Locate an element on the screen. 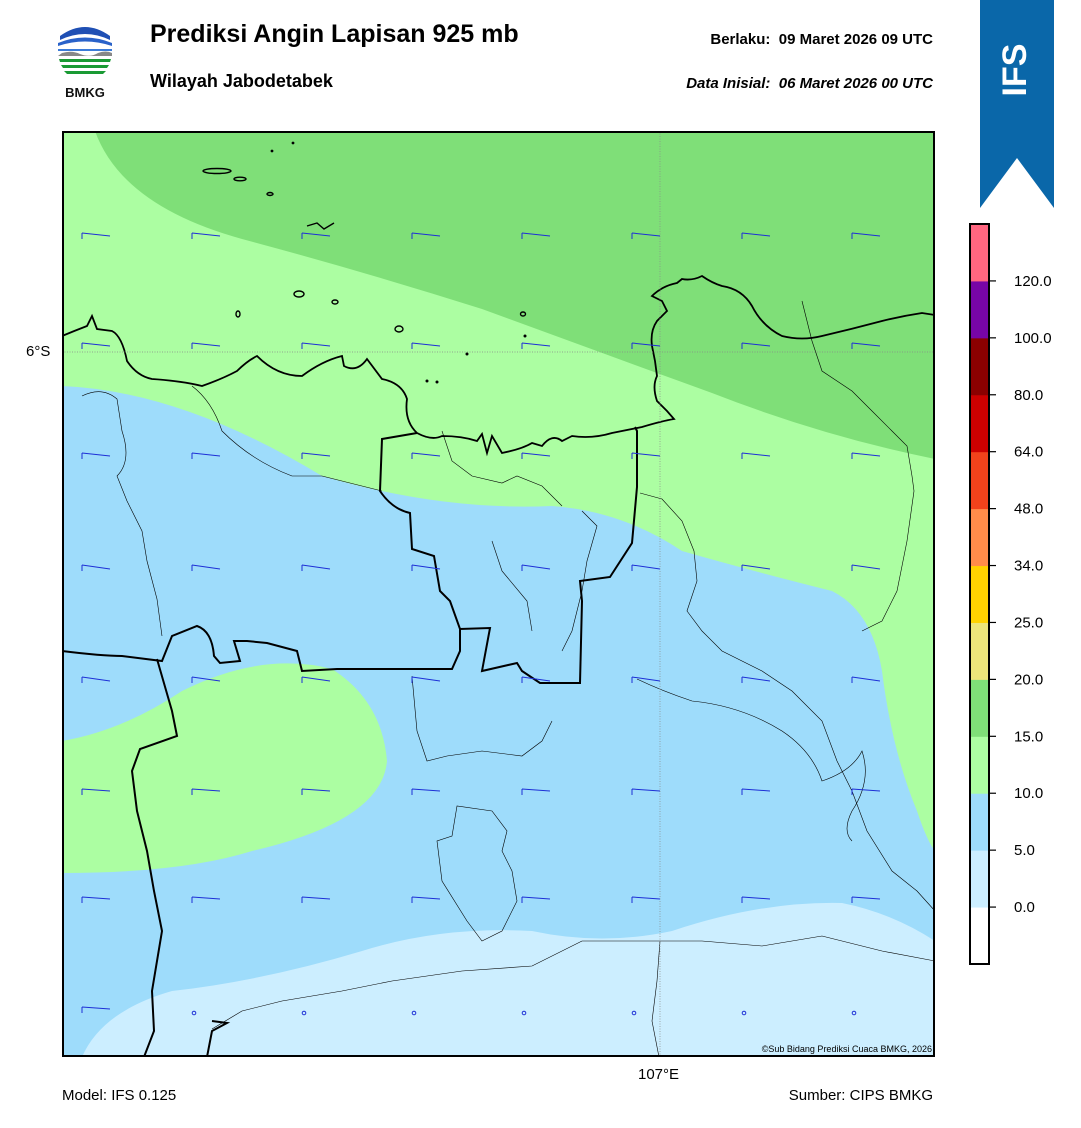  colorbar-tick-label: 34.0 is located at coordinates (1028, 566).